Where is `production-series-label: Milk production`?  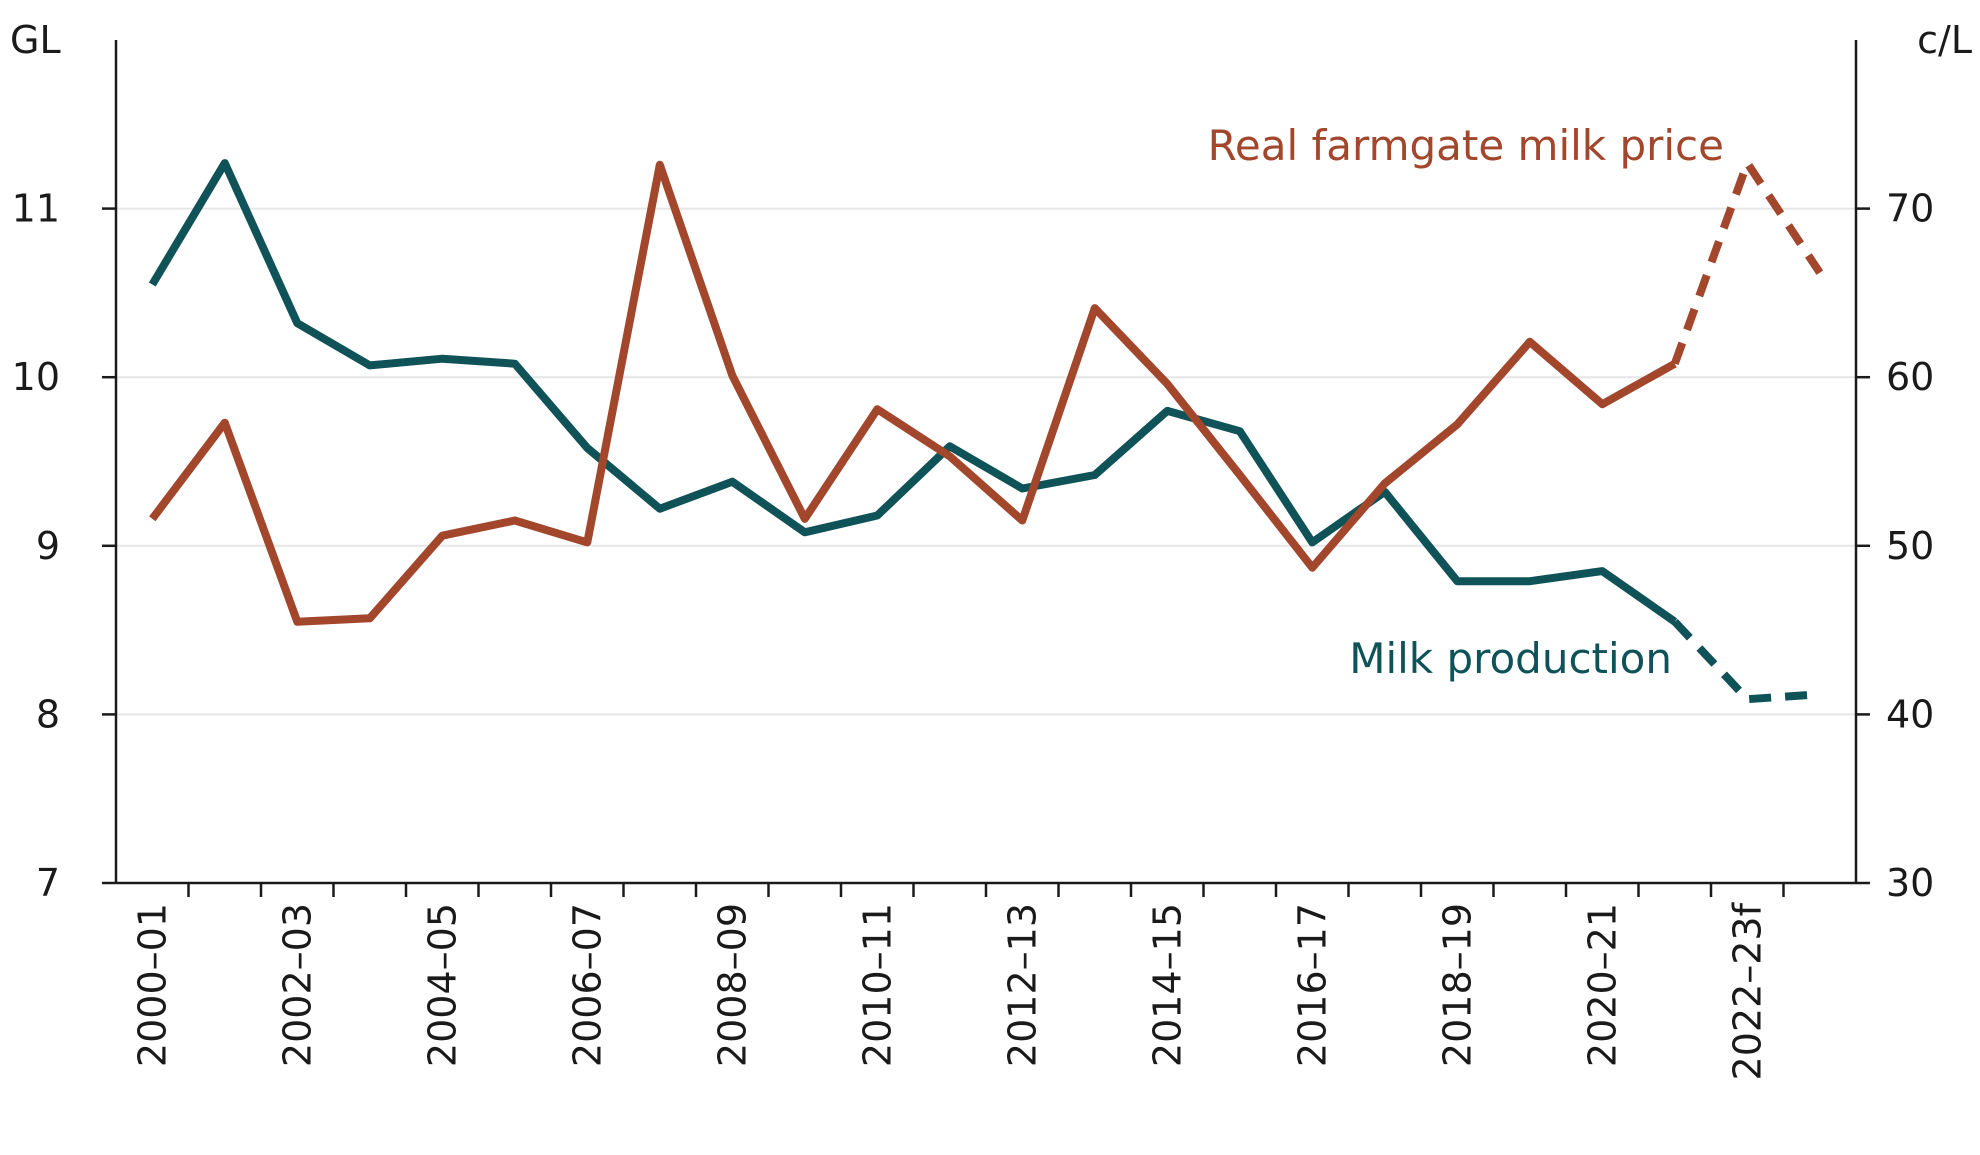
production-series-label: Milk production is located at coordinates (1510, 658).